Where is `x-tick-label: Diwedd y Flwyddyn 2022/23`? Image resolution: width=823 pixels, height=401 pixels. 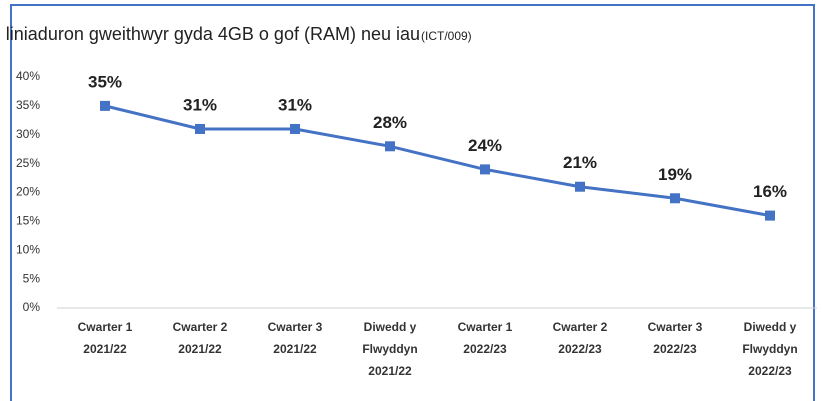
x-tick-label: Diwedd y Flwyddyn 2022/23 is located at coordinates (769, 349).